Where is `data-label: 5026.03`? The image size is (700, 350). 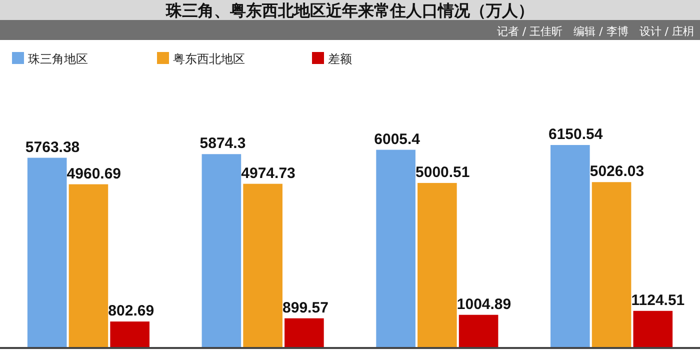 data-label: 5026.03 is located at coordinates (617, 171).